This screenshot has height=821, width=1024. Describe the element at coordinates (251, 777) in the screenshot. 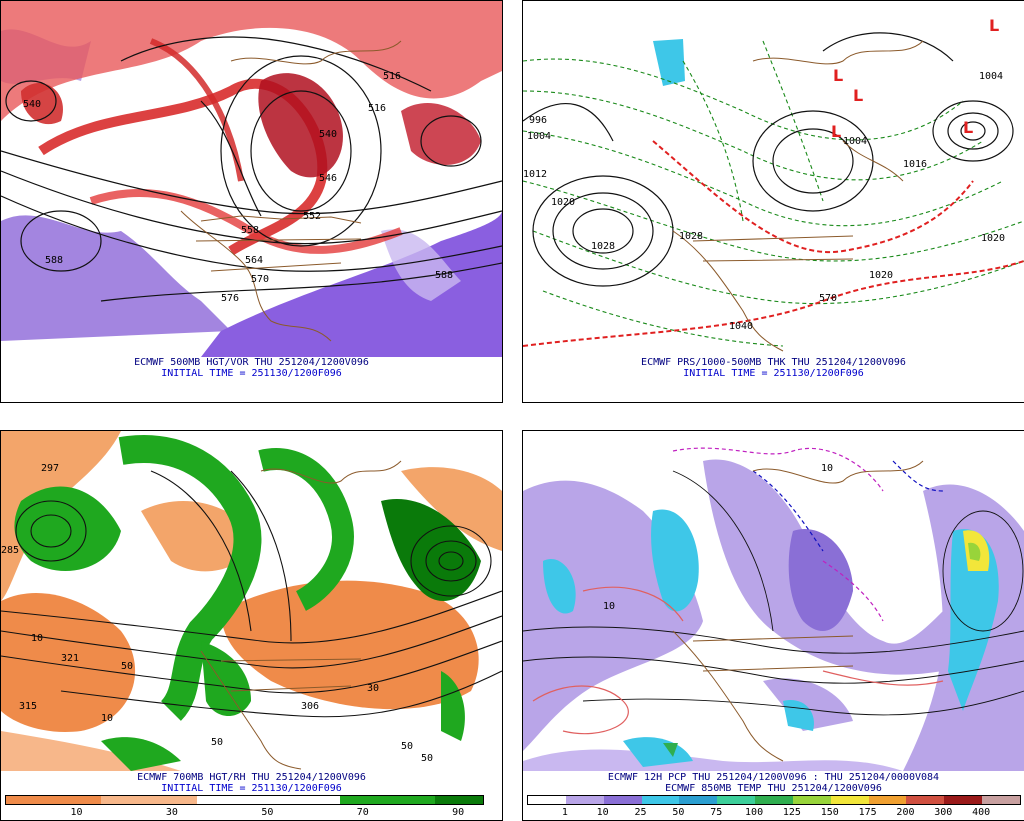

I see `panel-title: ECMWF 700MB HGT/RH THU 251204/1200V096` at that location.